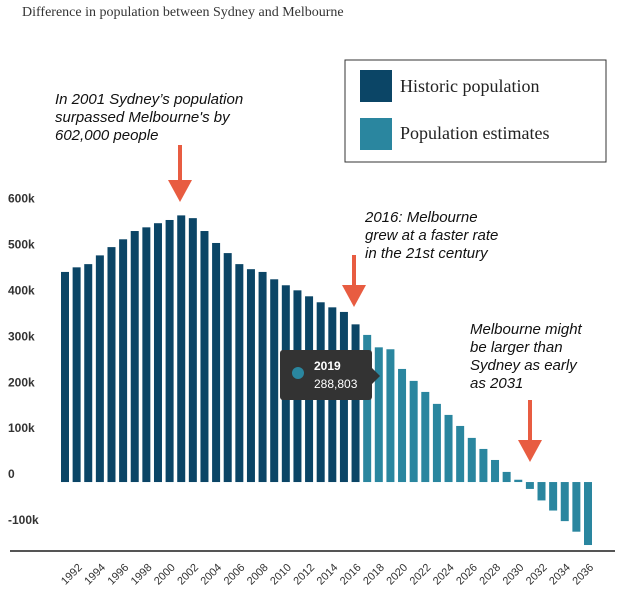 Image resolution: width=640 pixels, height=595 pixels. Describe the element at coordinates (21, 428) in the screenshot. I see `y-tick-label: 100k` at that location.